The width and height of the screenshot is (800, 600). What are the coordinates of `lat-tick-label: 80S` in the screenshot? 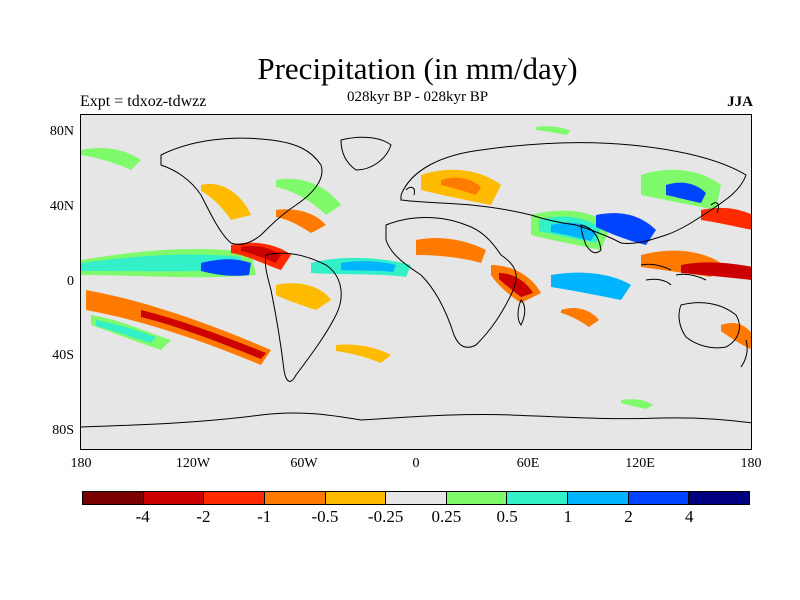 It's located at (63, 430).